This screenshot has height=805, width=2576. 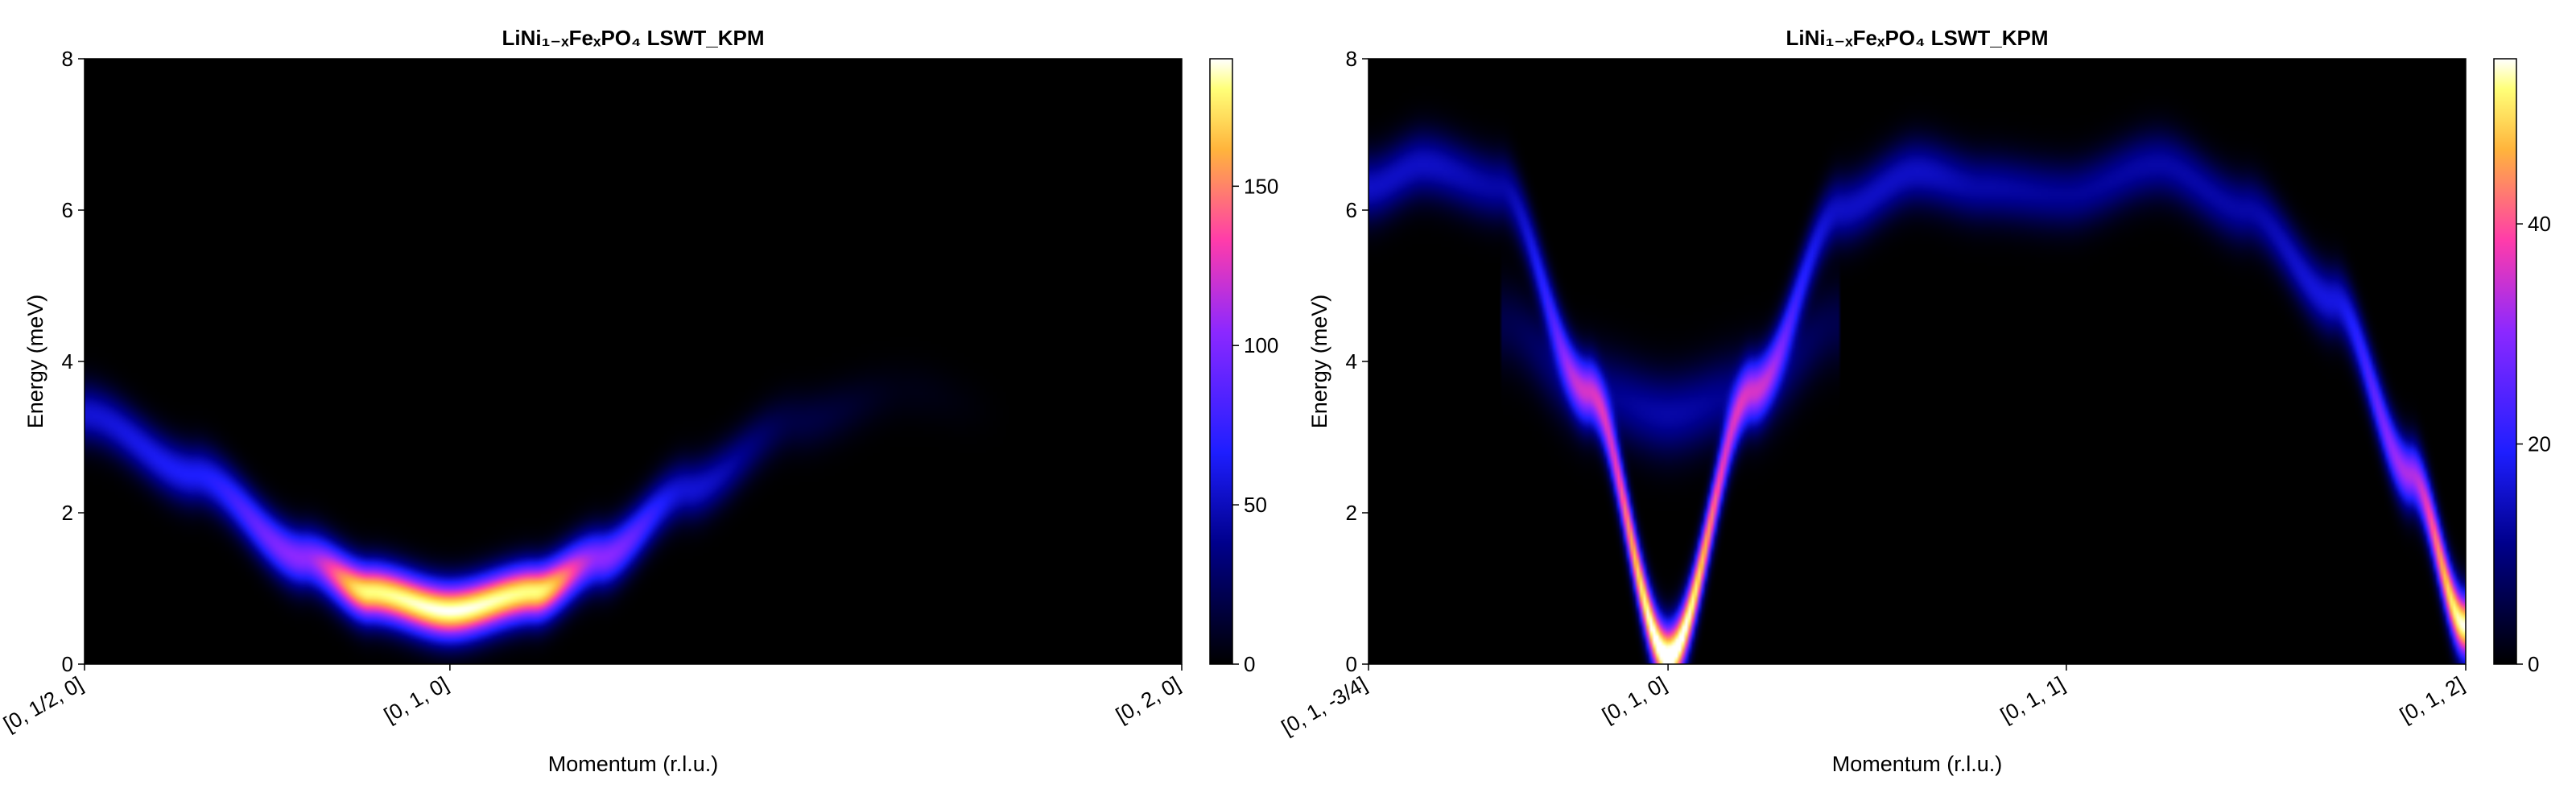 What do you see at coordinates (43, 703) in the screenshot?
I see `x-tick-label: [0, 1/2, 0]` at bounding box center [43, 703].